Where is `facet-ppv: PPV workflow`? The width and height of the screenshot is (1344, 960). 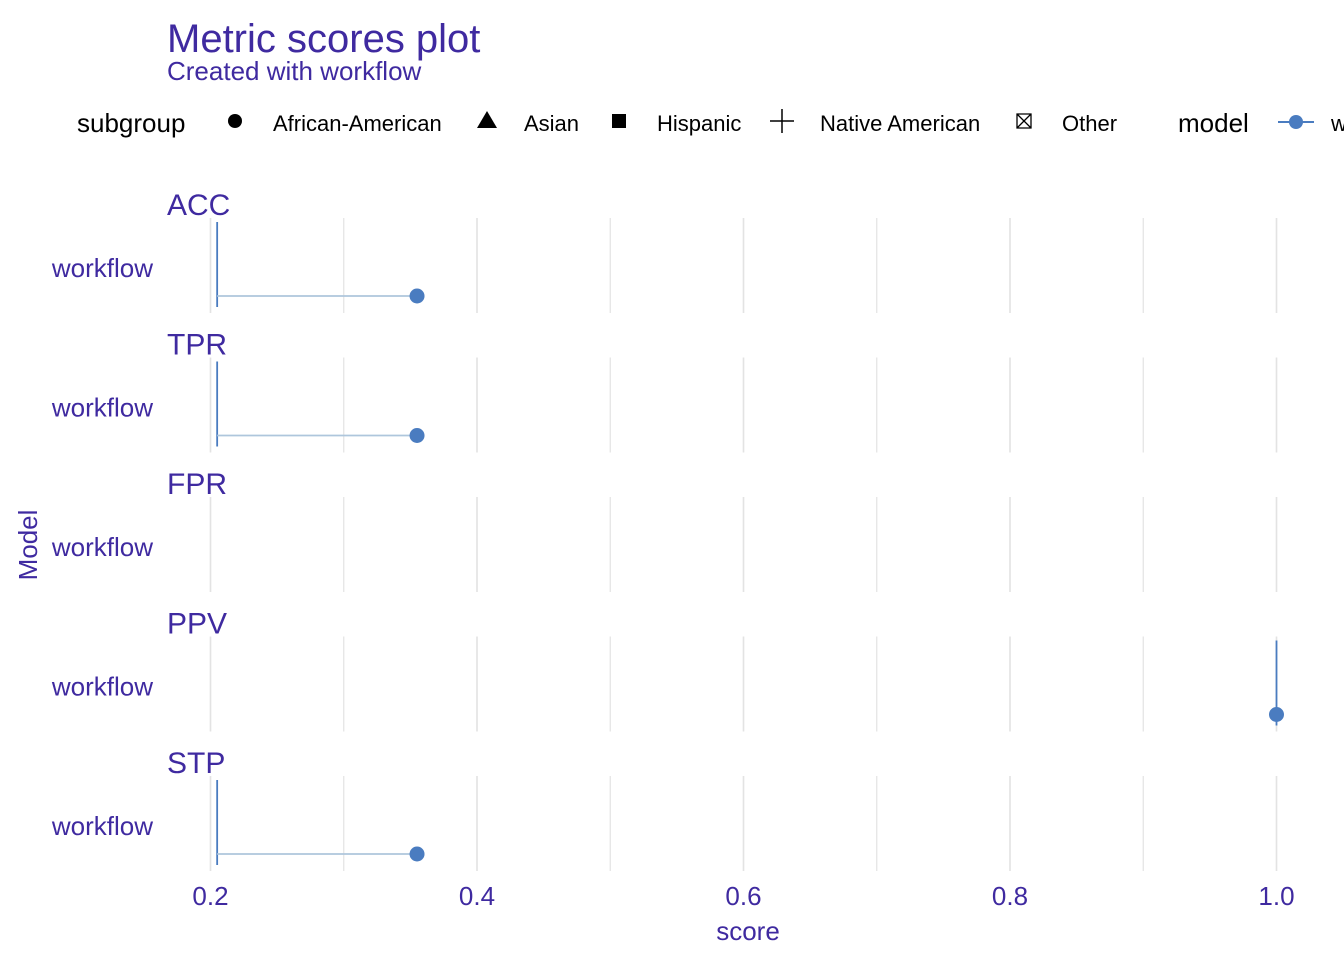 facet-ppv: PPV workflow is located at coordinates (667, 670).